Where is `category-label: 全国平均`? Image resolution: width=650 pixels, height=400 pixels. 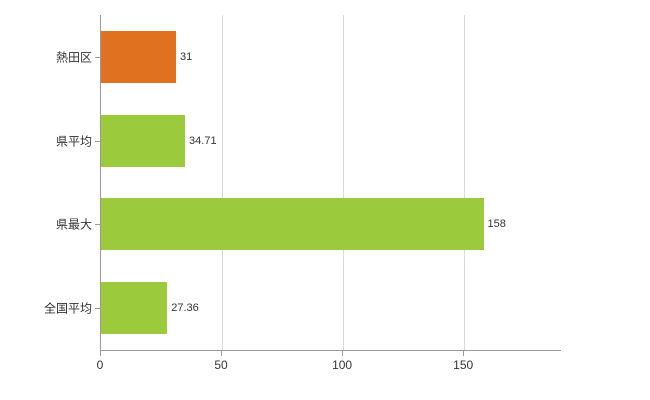
category-label: 全国平均 is located at coordinates (67, 308).